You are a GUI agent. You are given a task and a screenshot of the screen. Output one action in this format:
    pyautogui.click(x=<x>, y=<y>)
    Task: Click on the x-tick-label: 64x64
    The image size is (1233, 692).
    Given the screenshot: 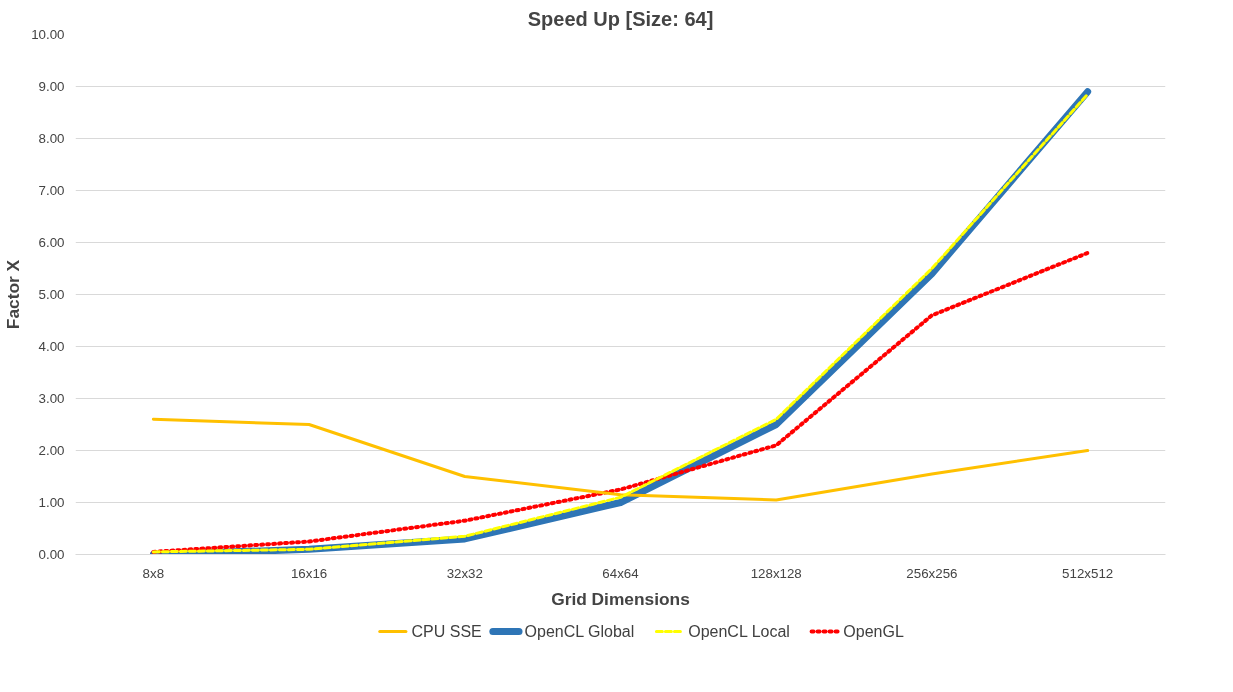 What is the action you would take?
    pyautogui.click(x=621, y=573)
    